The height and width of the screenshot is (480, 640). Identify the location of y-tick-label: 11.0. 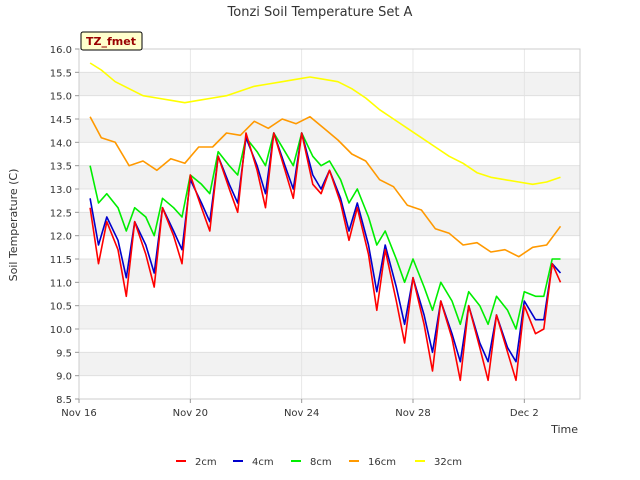
(61, 283).